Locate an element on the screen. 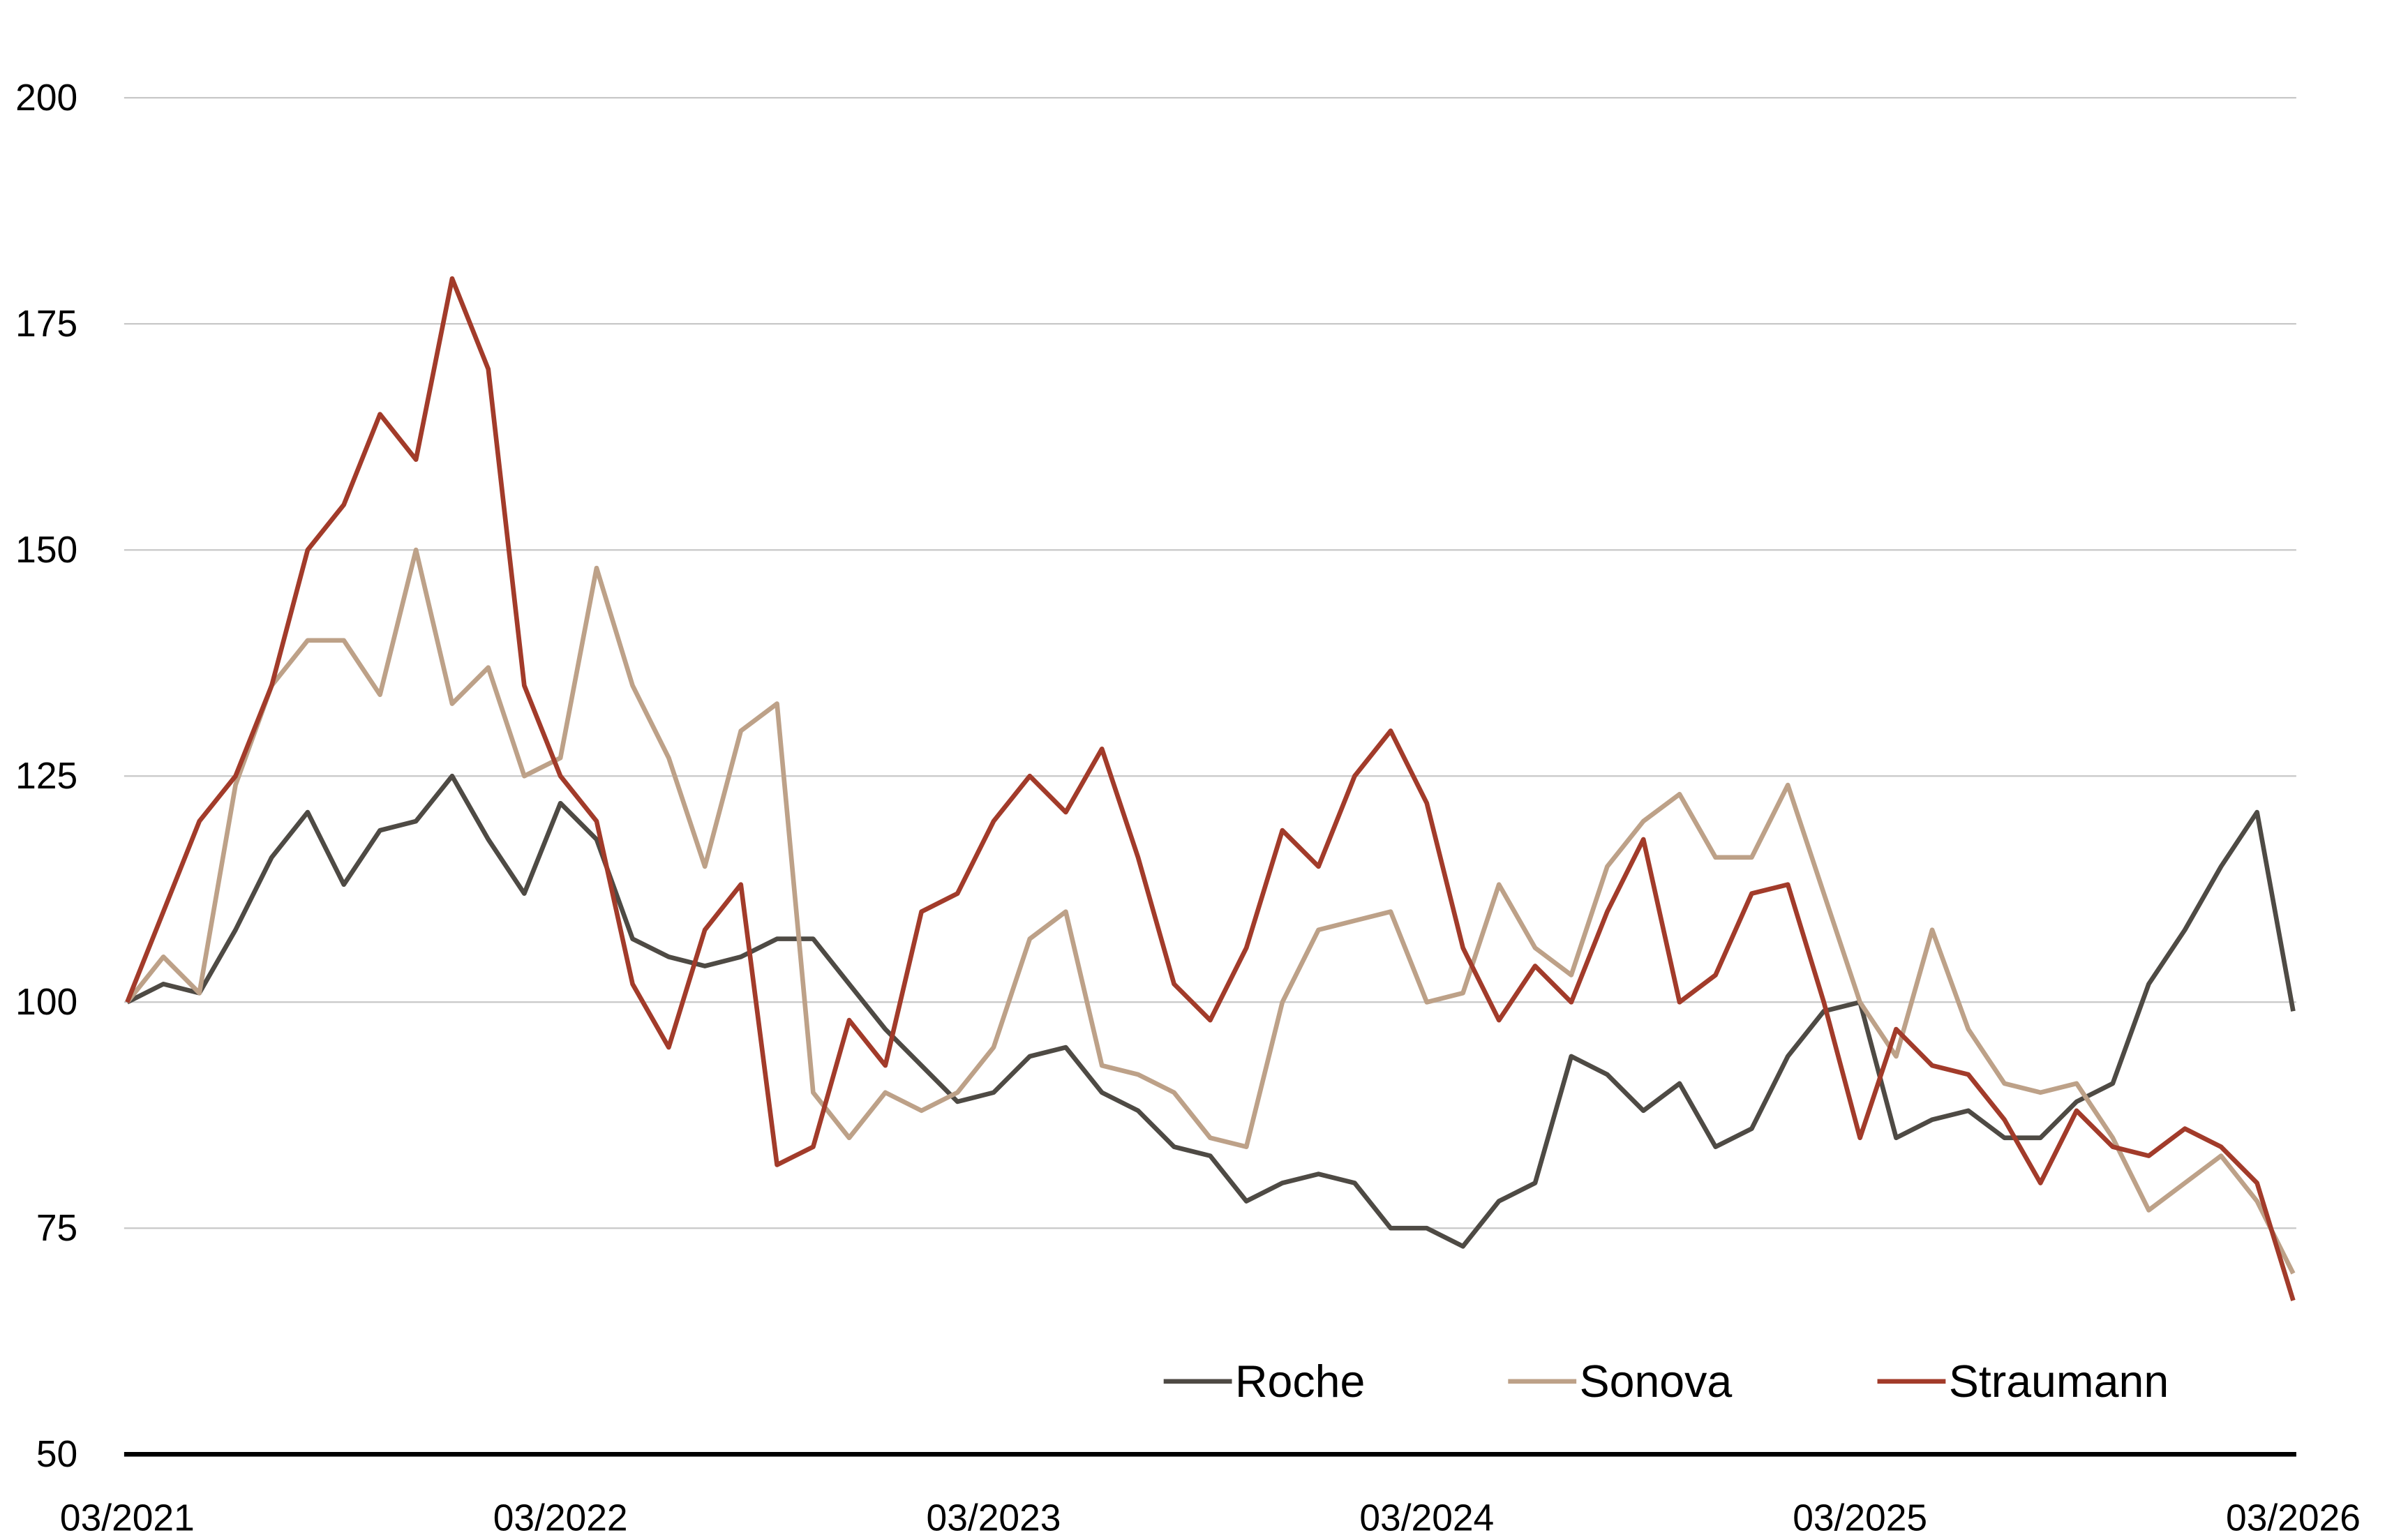 The image size is (2408, 1535). y-tick-label: 125 is located at coordinates (46, 776).